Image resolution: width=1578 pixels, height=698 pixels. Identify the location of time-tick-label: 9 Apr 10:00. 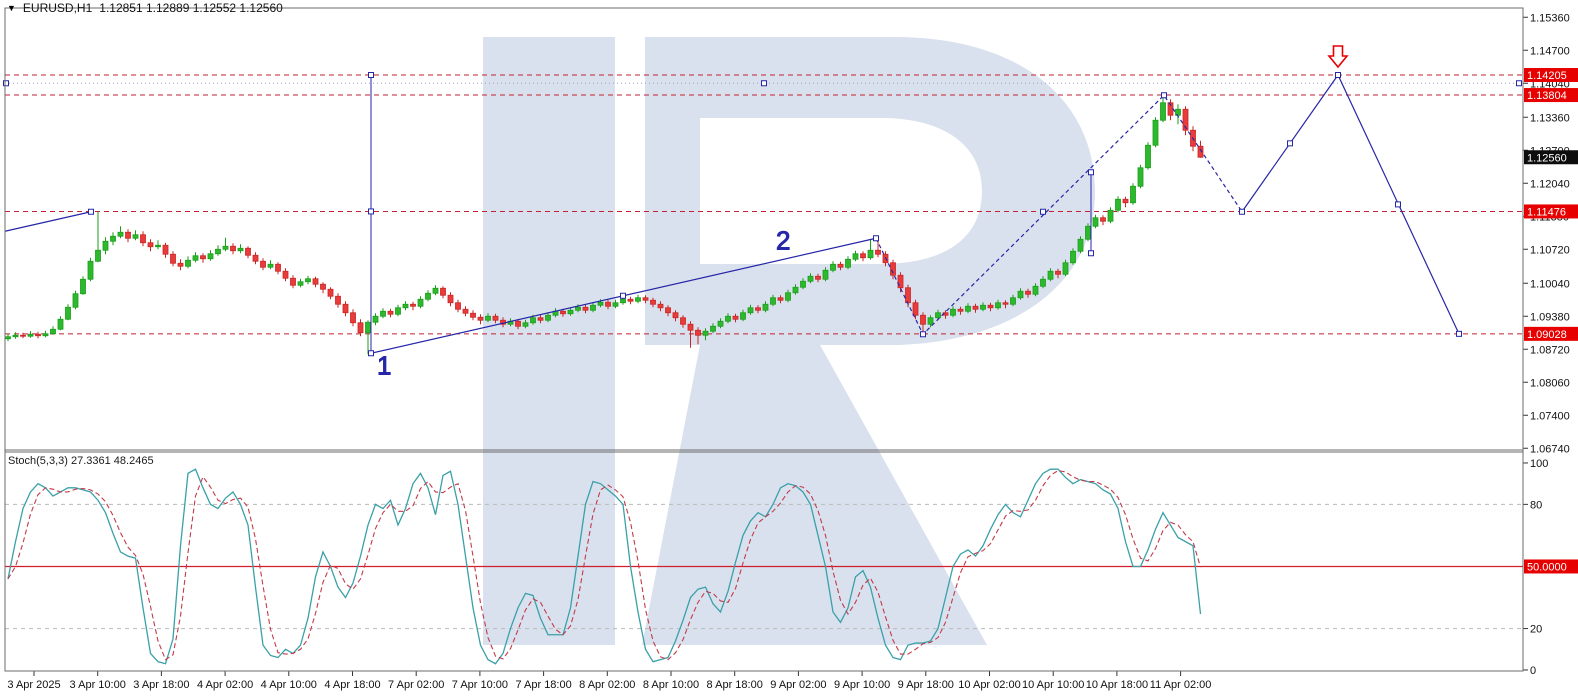
(862, 685).